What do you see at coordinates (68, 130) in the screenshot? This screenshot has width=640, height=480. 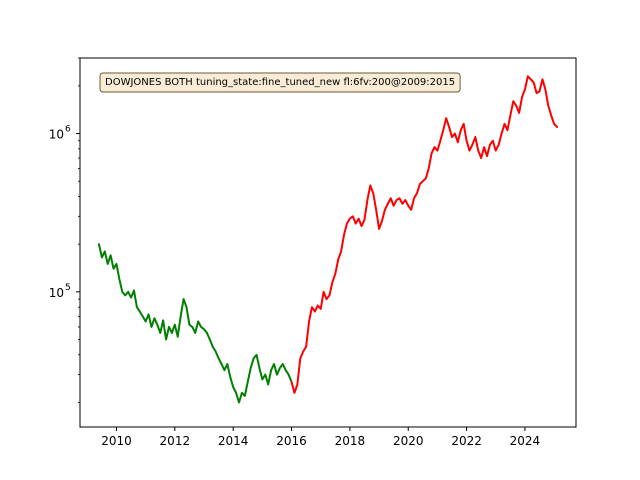 I see `y-tick-exponent: 6` at bounding box center [68, 130].